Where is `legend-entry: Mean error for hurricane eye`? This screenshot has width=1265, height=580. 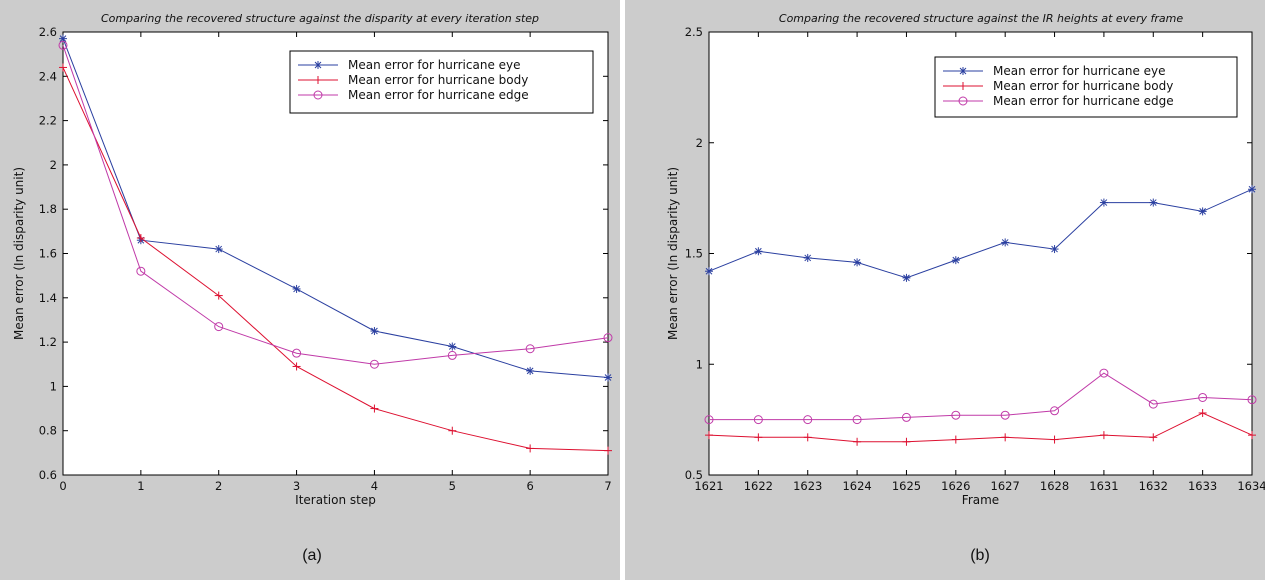
legend-entry: Mean error for hurricane eye is located at coordinates (1054, 71).